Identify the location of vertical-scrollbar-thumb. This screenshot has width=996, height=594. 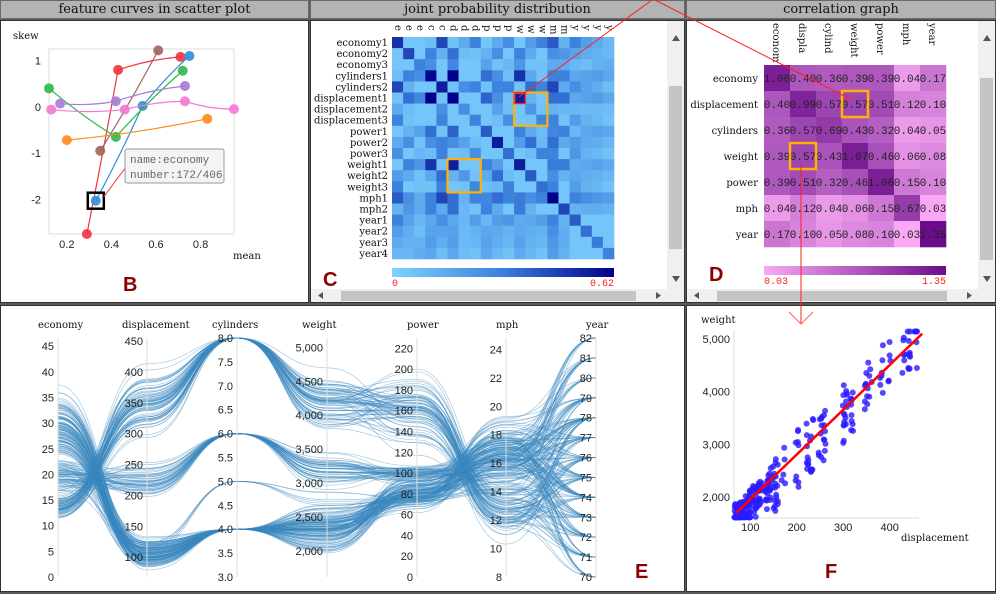
(986, 169).